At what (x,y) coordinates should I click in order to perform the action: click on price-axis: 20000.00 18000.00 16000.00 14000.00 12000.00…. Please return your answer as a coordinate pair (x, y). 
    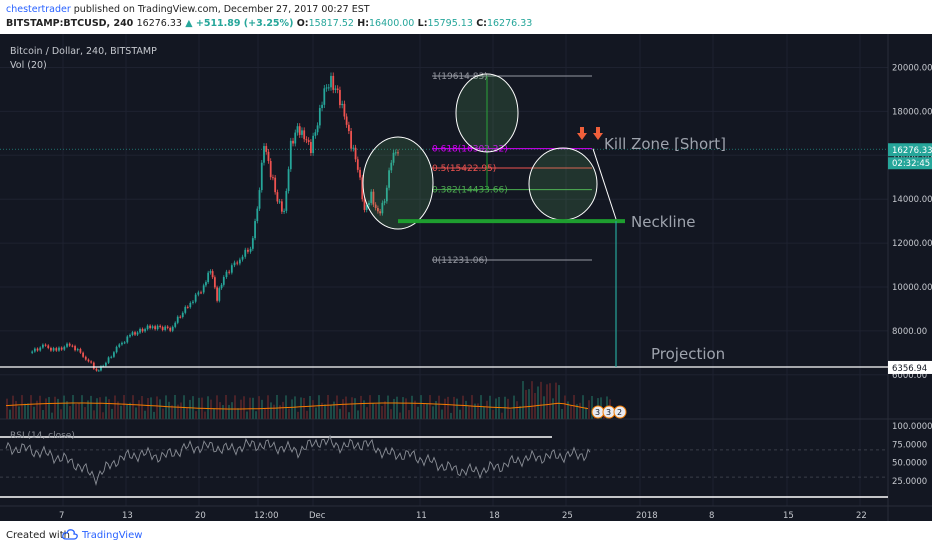
    Looking at the image, I should click on (910, 222).